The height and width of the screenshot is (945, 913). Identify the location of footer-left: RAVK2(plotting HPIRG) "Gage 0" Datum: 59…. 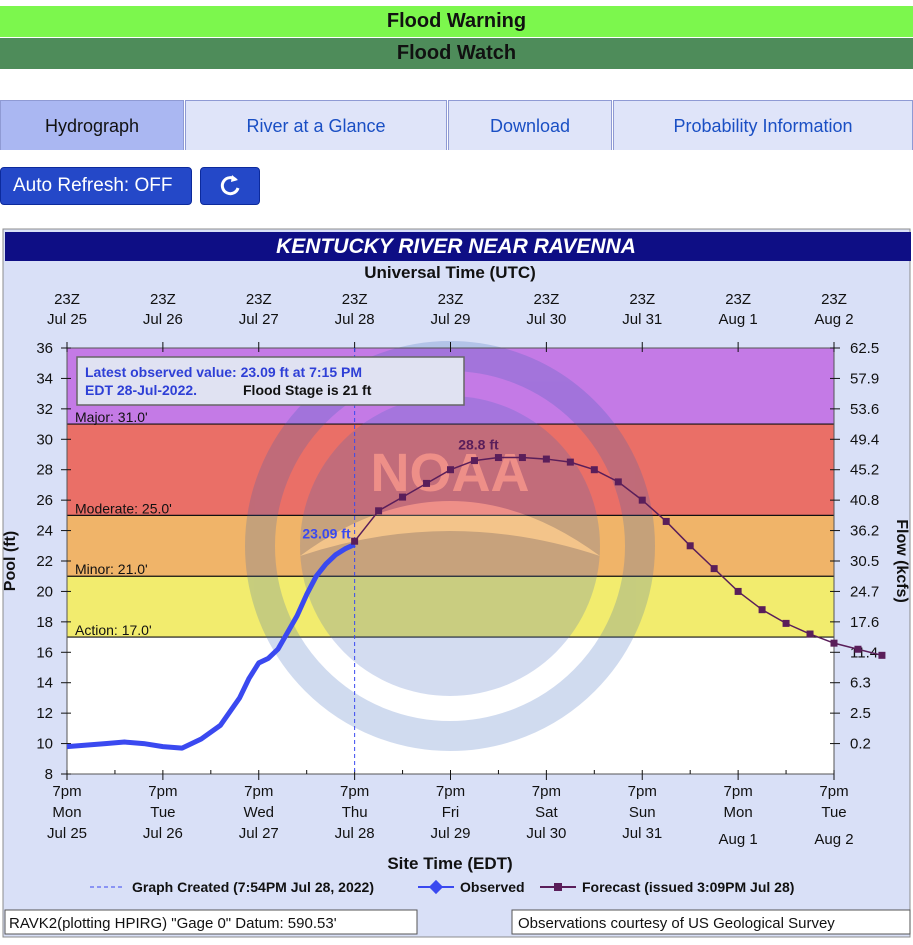
(173, 923).